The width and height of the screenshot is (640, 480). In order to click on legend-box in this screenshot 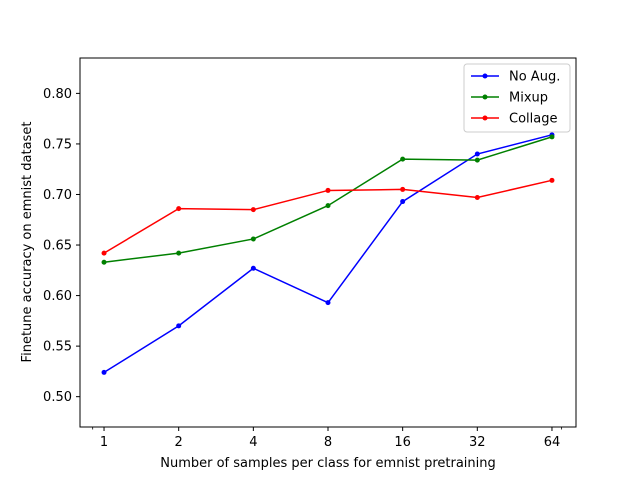, I will do `click(517, 98)`.